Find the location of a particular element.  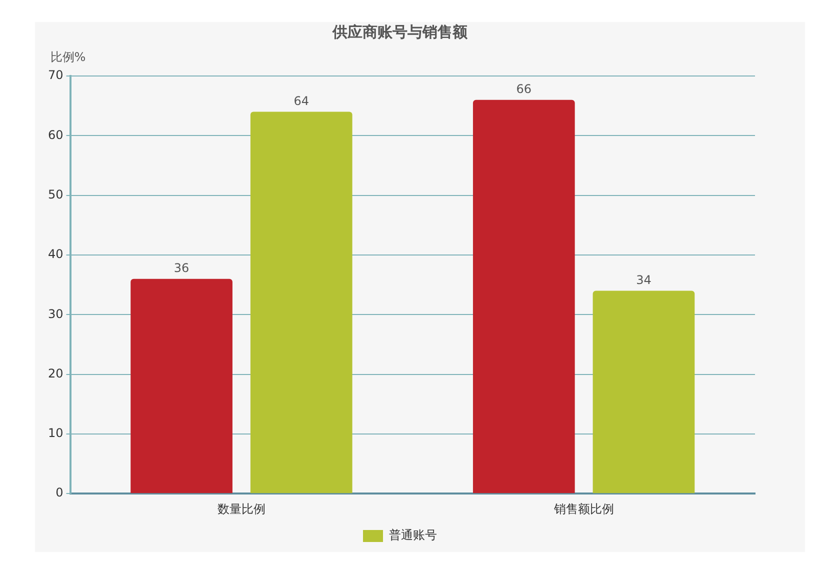

y-tick-label: 20 is located at coordinates (56, 373).